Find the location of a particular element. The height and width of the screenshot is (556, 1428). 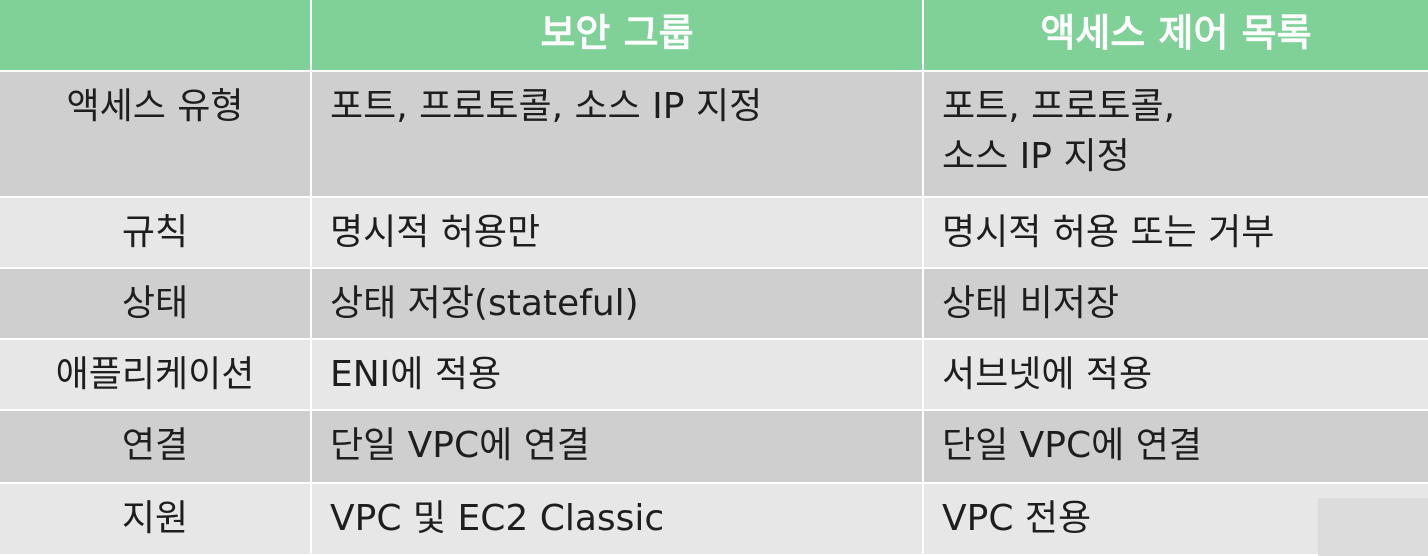

security-group-value: 명시적 허용만 is located at coordinates (618, 233).